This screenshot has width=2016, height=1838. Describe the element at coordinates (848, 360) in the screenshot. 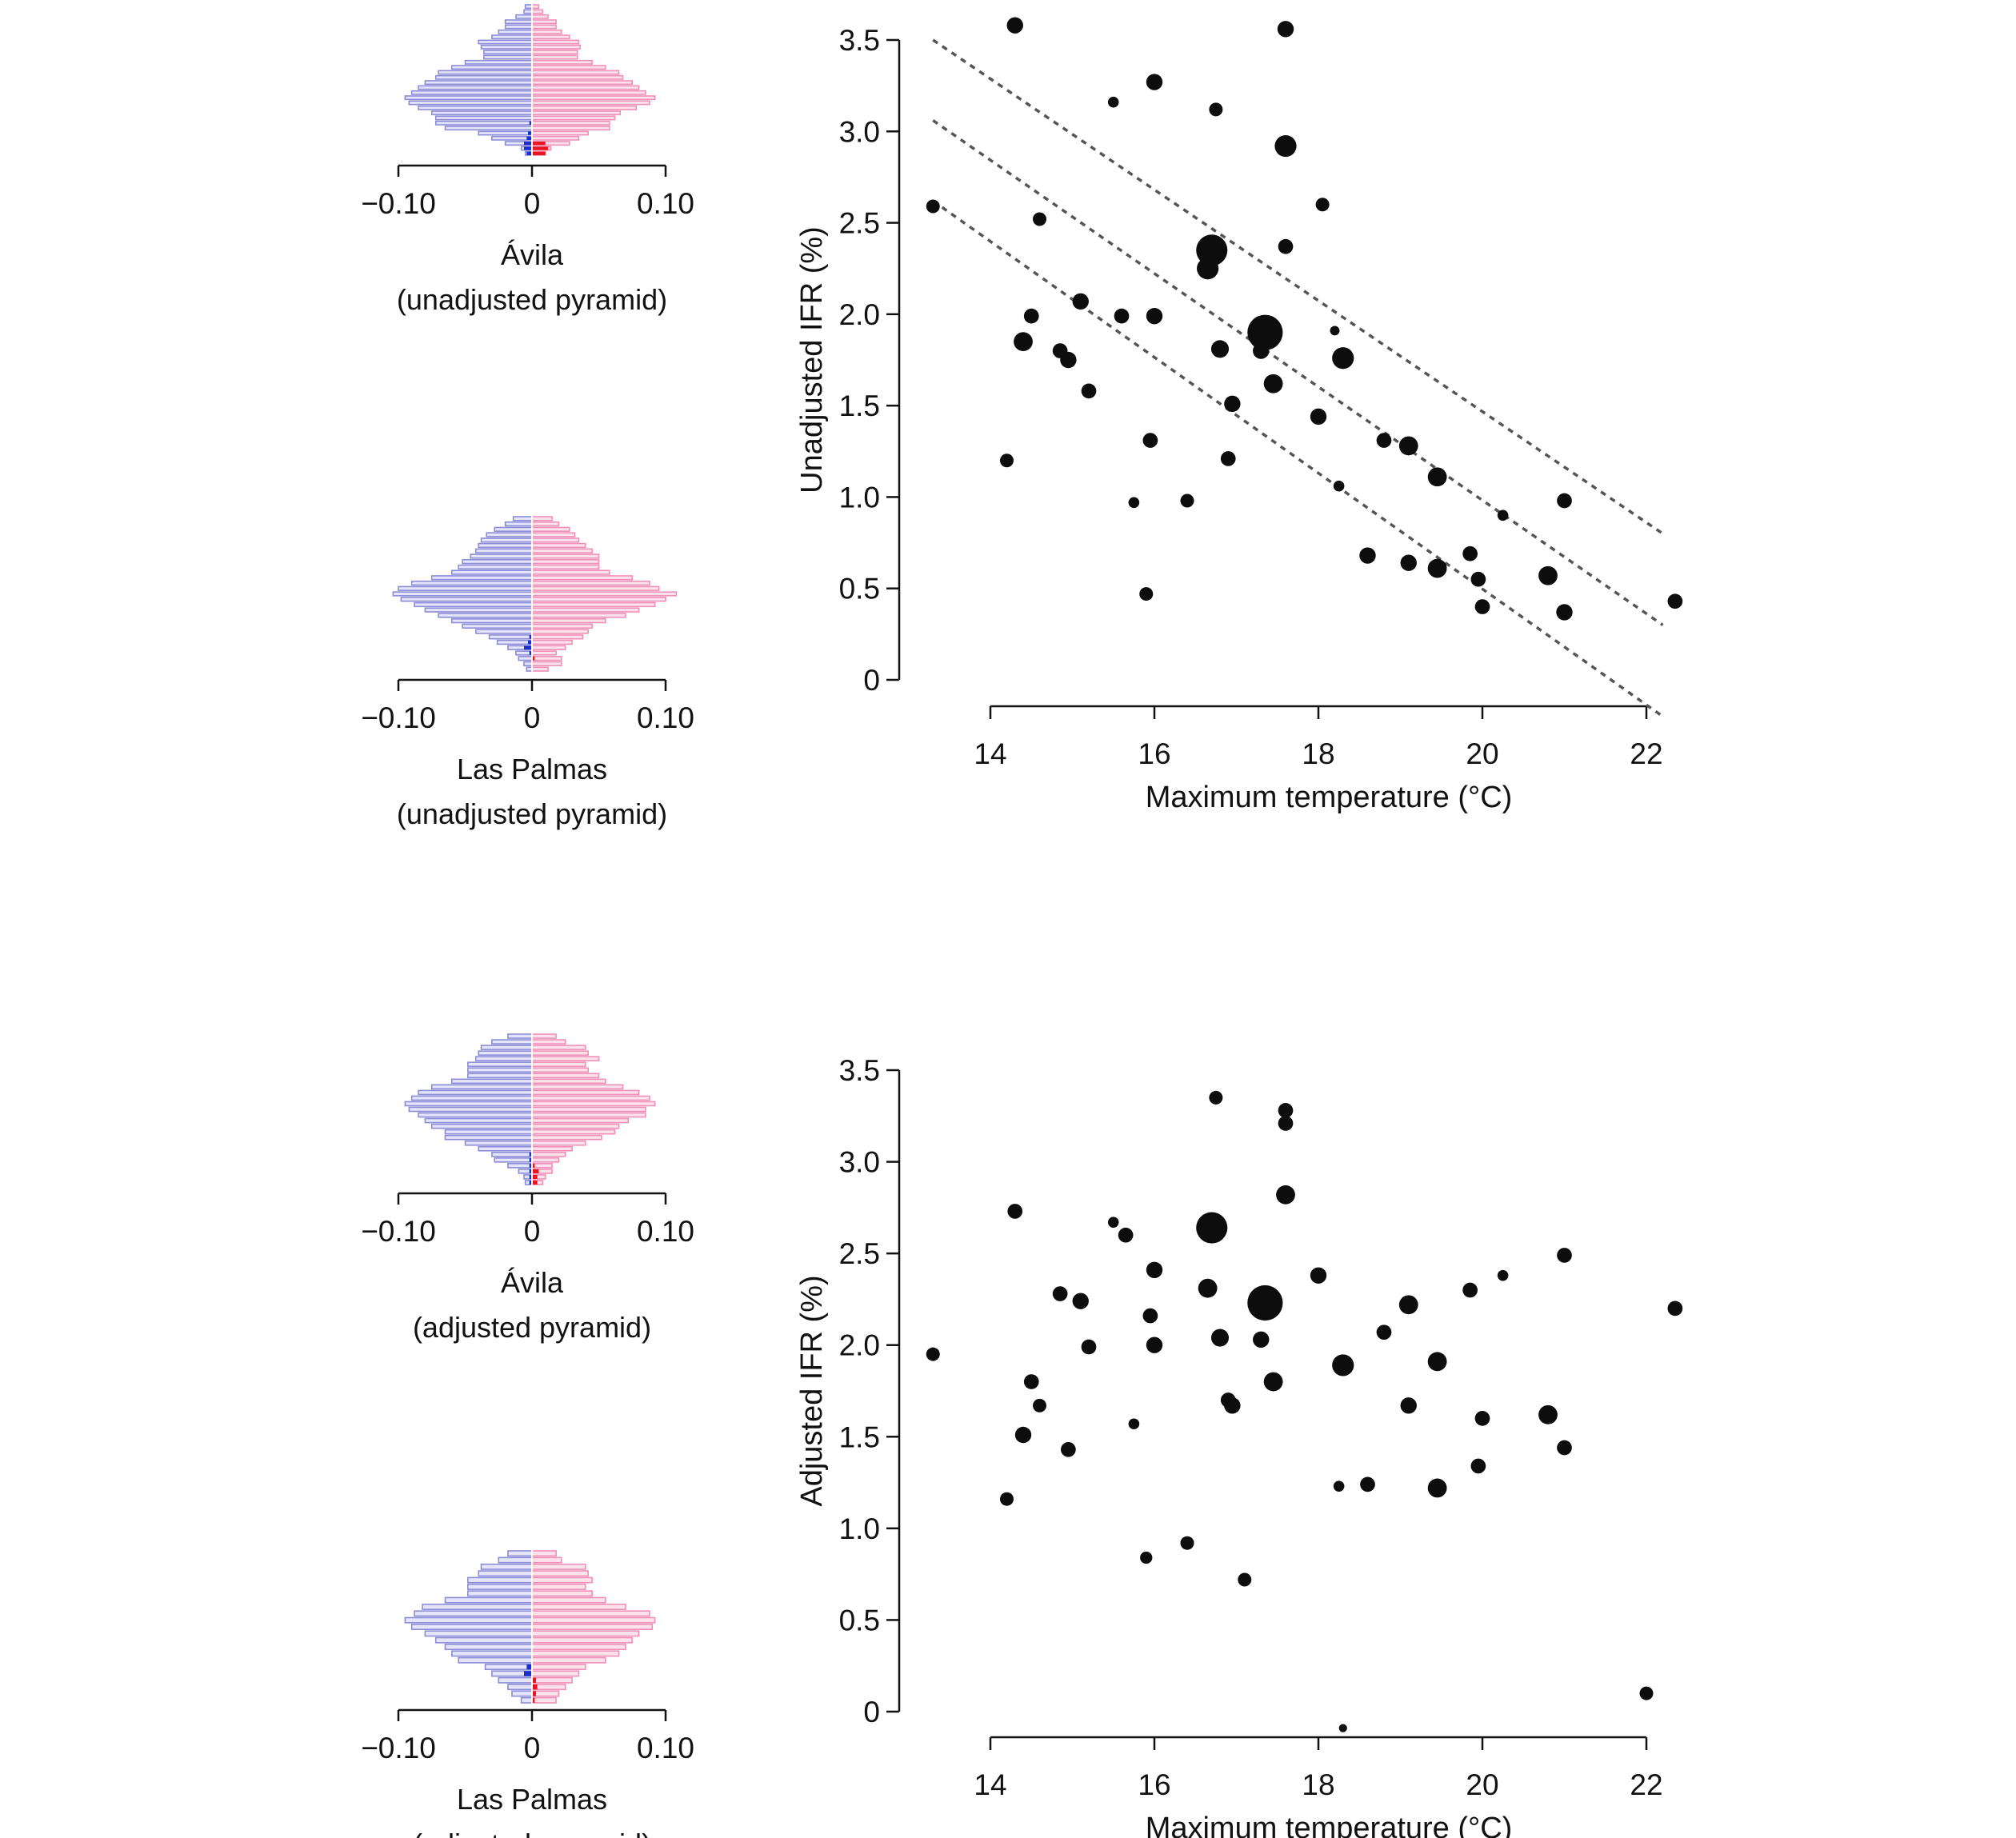

I see `y-axis: 0 0.5 1.0 1.5 2.0 2.5 3.0 3.5 Unadjusted IFR (%)` at that location.